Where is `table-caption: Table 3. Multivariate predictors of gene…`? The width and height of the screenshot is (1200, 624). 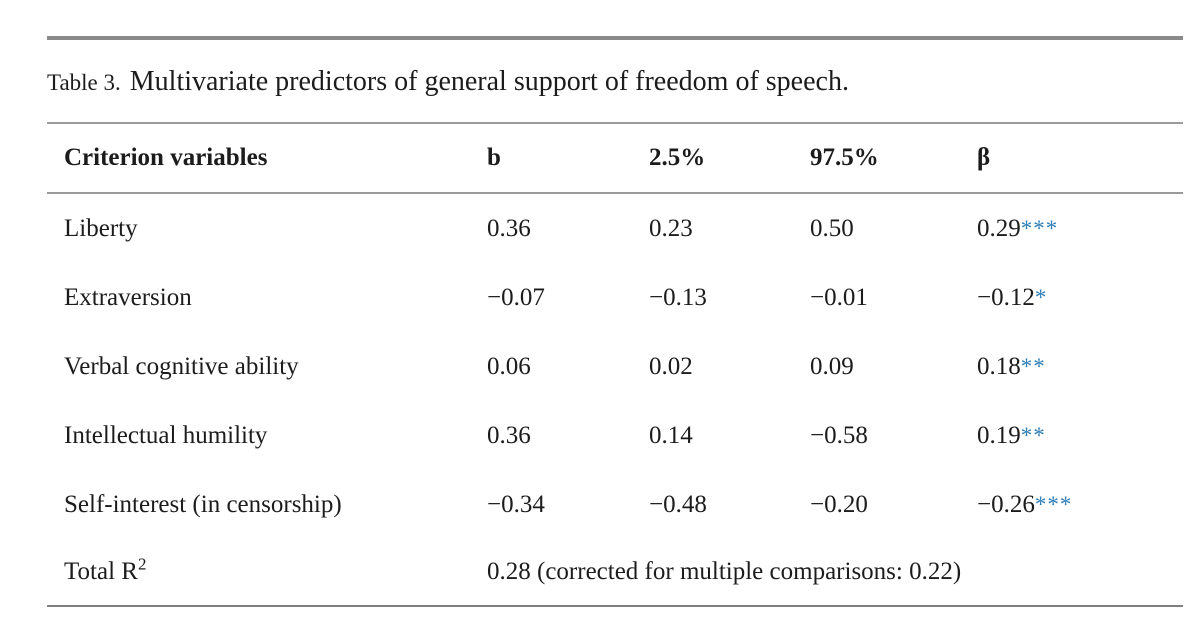 table-caption: Table 3. Multivariate predictors of gene… is located at coordinates (615, 81).